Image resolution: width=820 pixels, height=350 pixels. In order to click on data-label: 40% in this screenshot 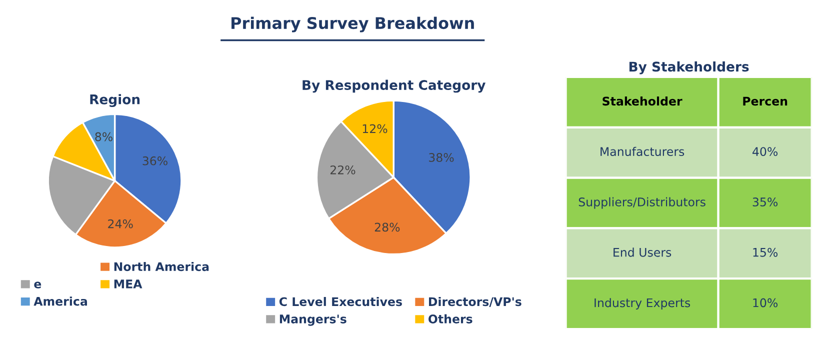, I will do `click(765, 151)`.